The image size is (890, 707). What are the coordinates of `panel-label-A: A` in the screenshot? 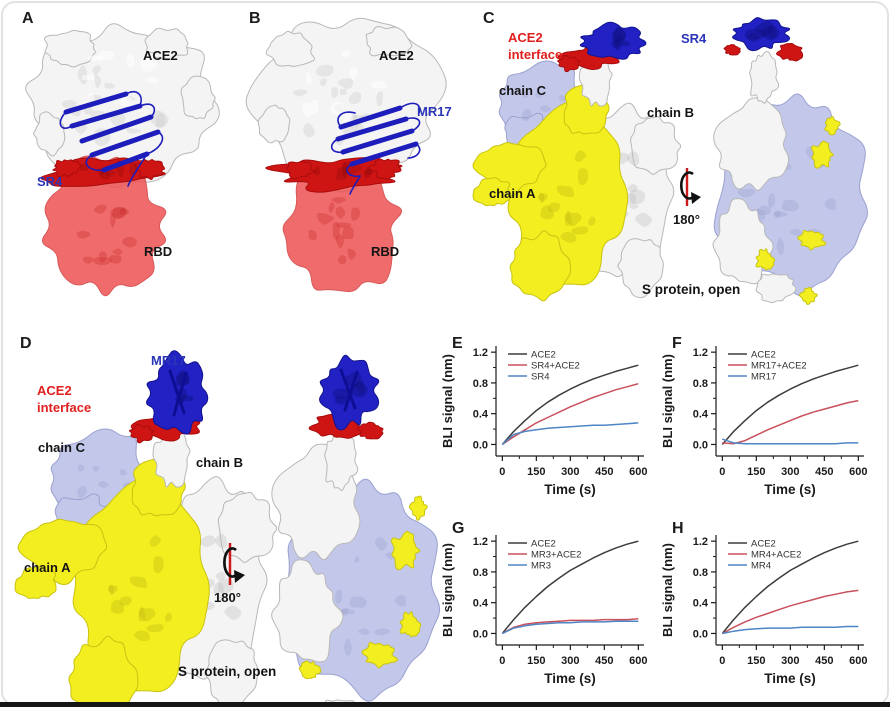 It's located at (28, 18).